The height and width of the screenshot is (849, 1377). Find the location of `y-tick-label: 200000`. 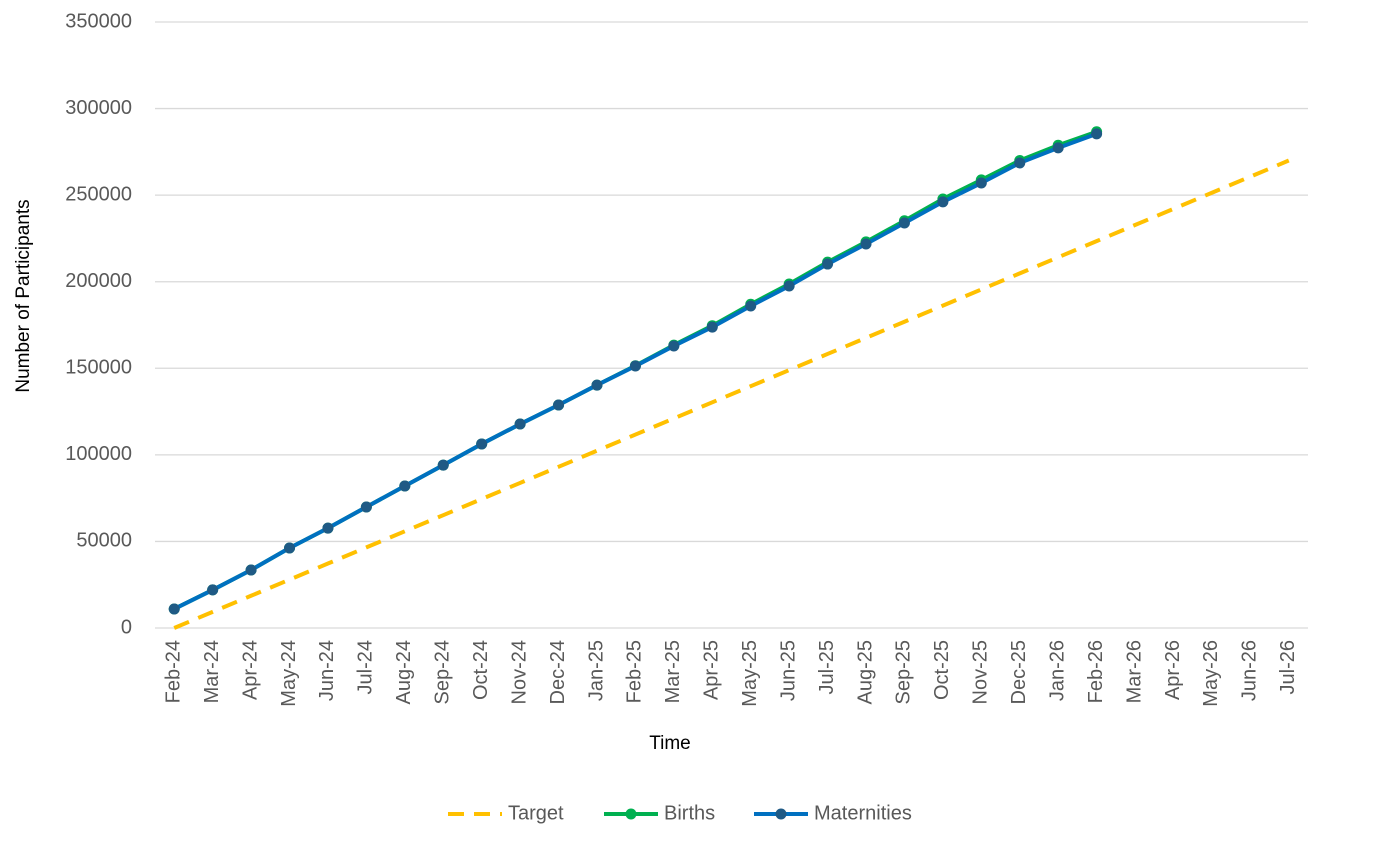

y-tick-label: 200000 is located at coordinates (98, 281).